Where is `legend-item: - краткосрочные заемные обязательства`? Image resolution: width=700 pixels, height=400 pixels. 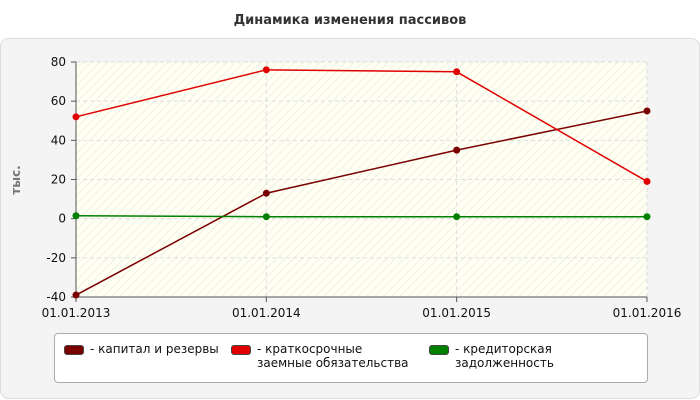 legend-item: - краткосрочные заемные обязательства is located at coordinates (321, 356).